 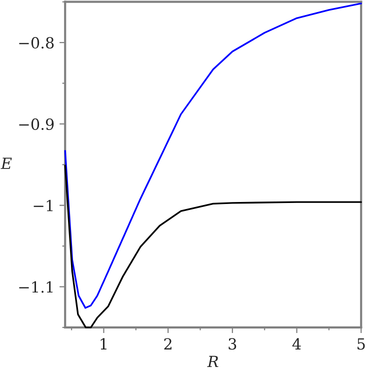 What do you see at coordinates (103, 344) in the screenshot?
I see `x-tick-label: 1` at bounding box center [103, 344].